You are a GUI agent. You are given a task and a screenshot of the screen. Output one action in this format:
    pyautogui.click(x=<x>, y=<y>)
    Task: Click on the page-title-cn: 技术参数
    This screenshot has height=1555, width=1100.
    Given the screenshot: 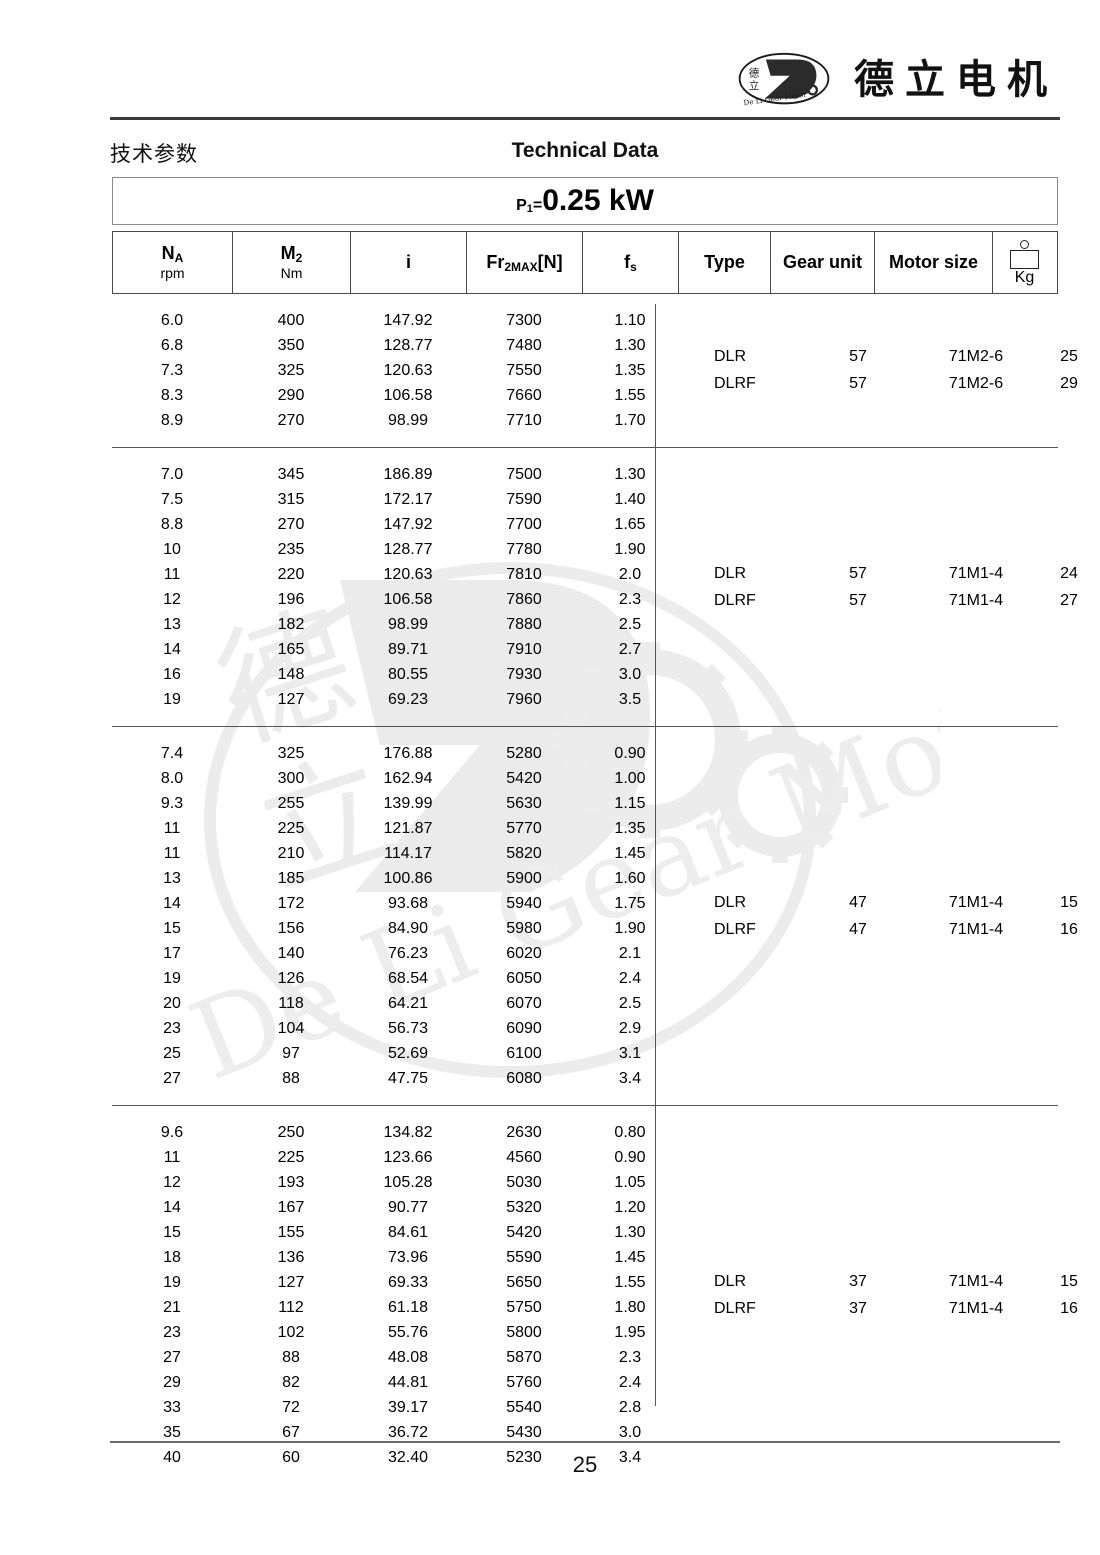 What is the action you would take?
    pyautogui.click(x=154, y=154)
    